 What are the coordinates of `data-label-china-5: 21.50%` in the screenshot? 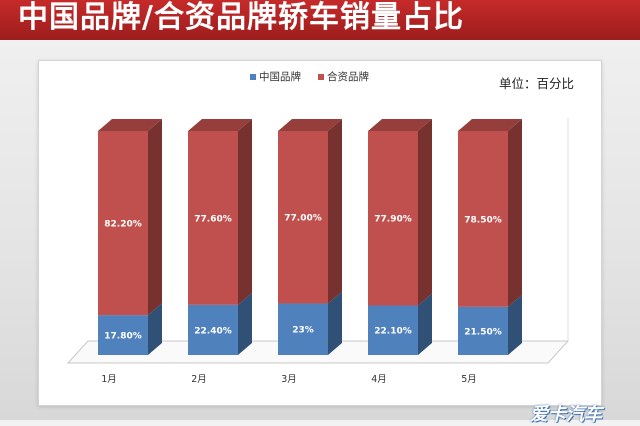 It's located at (483, 332).